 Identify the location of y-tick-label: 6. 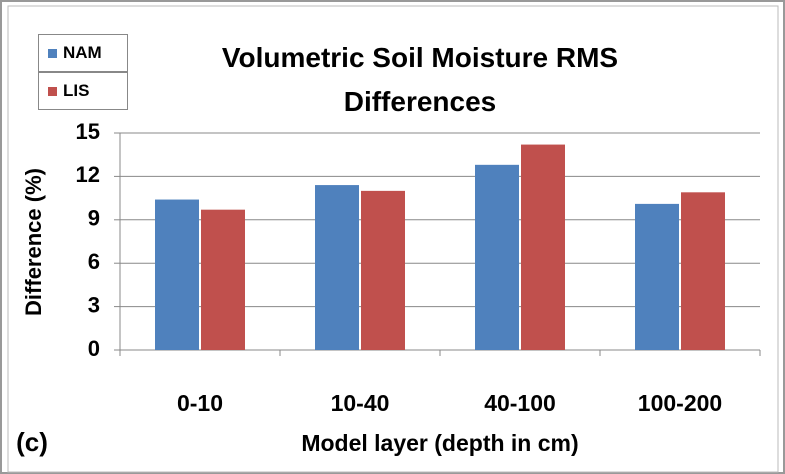
(94, 261).